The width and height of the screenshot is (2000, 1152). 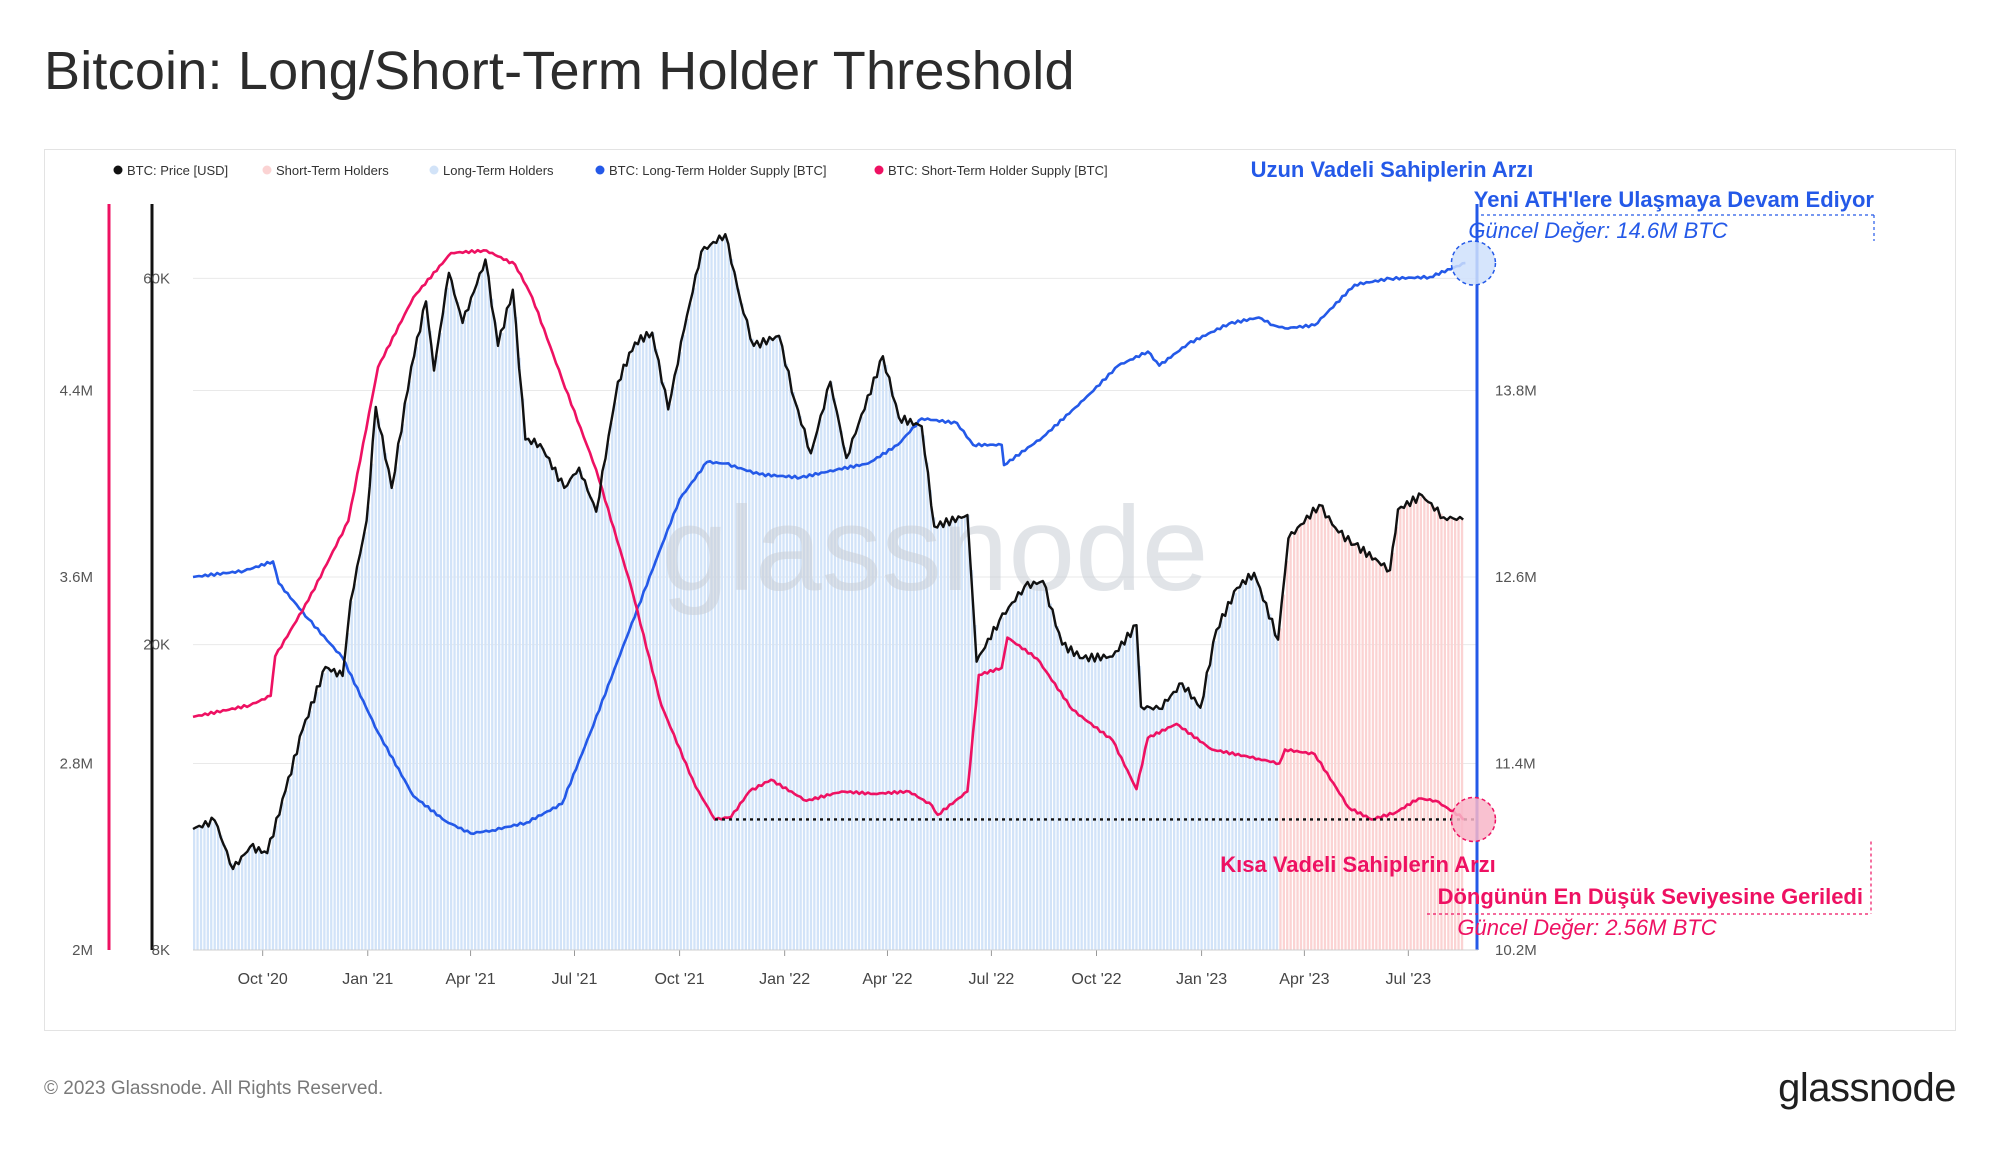 I want to click on x-axis-tick-label: Jan '22, so click(x=784, y=979).